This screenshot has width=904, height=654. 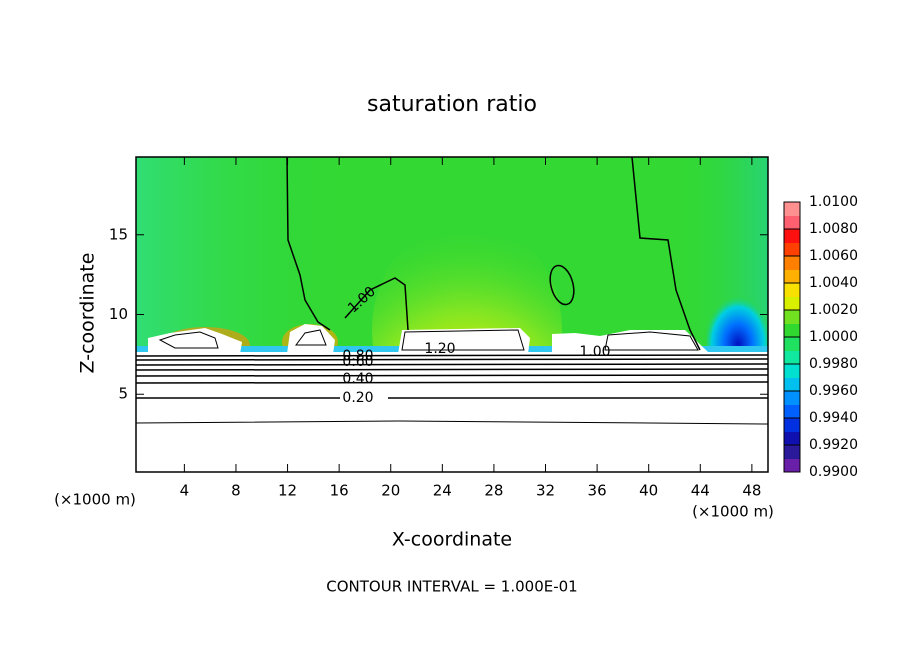 I want to click on colorbar-tick-label: 1.0080, so click(x=833, y=229).